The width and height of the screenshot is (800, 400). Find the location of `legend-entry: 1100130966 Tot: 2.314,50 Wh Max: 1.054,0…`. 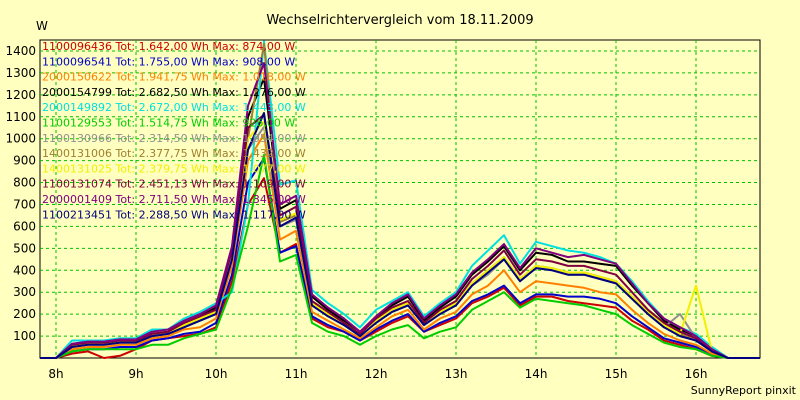

legend-entry: 1100130966 Tot: 2.314,50 Wh Max: 1.054,0… is located at coordinates (174, 138).